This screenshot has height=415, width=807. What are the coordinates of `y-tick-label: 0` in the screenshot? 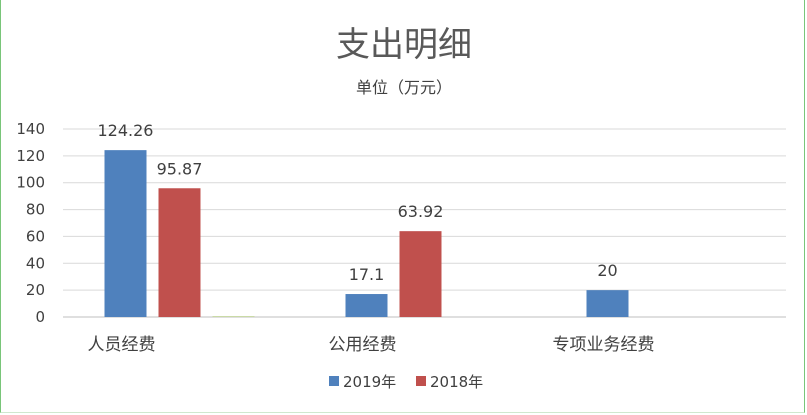 It's located at (40, 317).